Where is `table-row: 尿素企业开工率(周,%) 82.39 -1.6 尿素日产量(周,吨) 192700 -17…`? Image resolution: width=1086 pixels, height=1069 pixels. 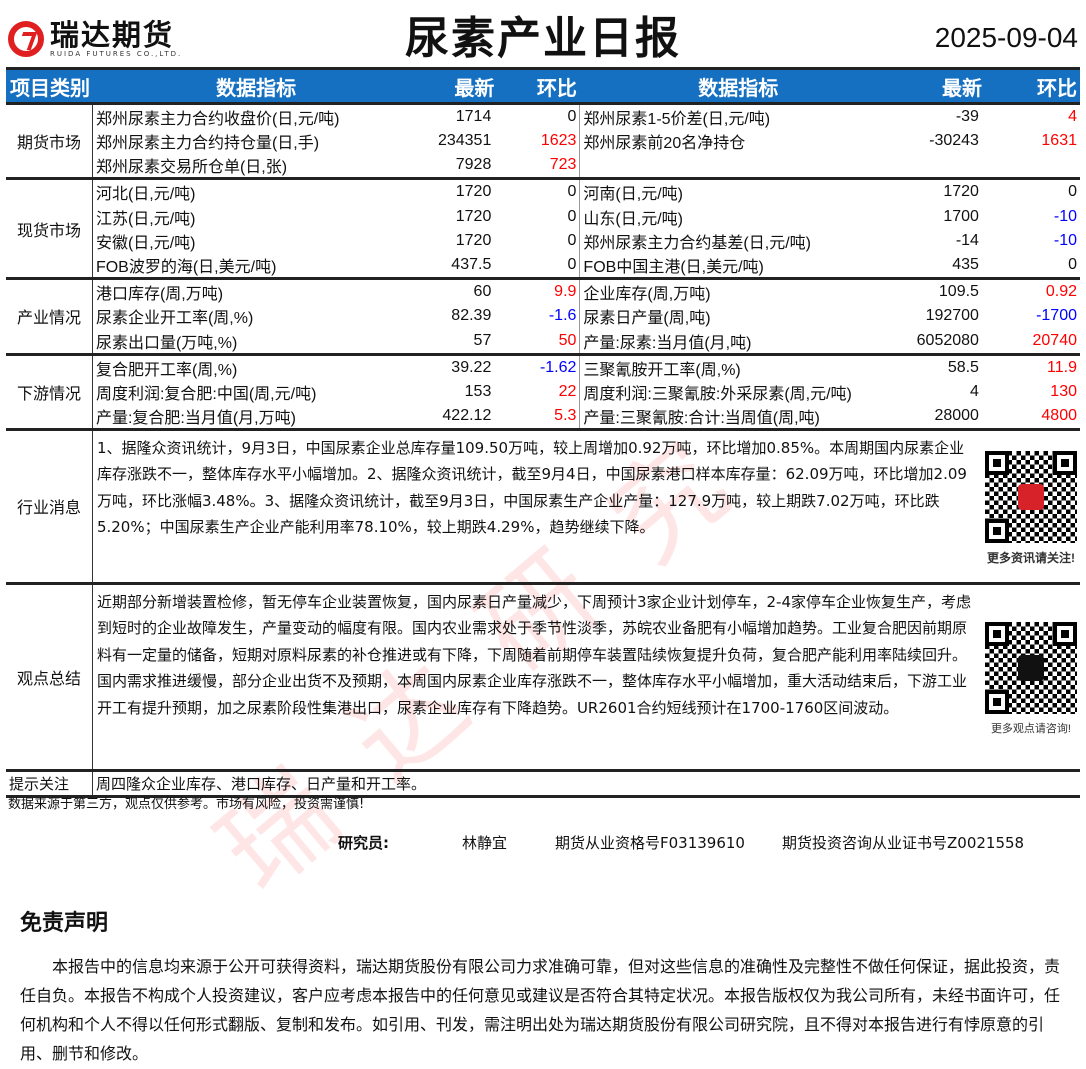
table-row: 尿素企业开工率(周,%) 82.39 -1.6 尿素日产量(周,吨) 192700 -17… is located at coordinates (543, 316).